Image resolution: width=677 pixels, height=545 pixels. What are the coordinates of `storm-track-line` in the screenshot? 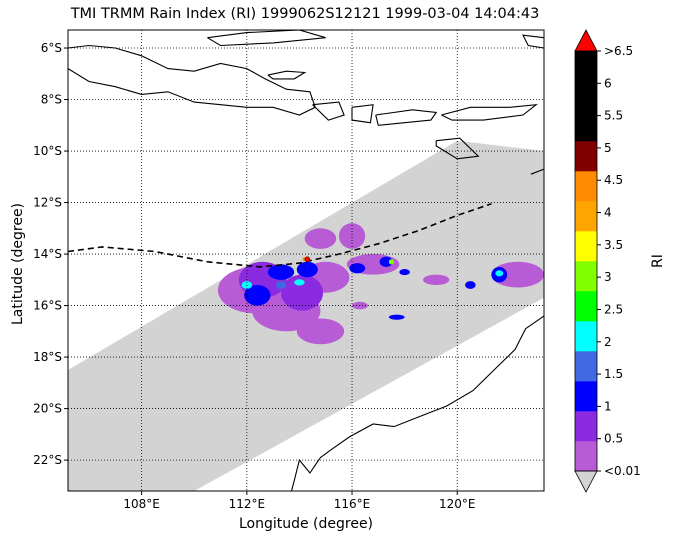 It's located at (280, 235).